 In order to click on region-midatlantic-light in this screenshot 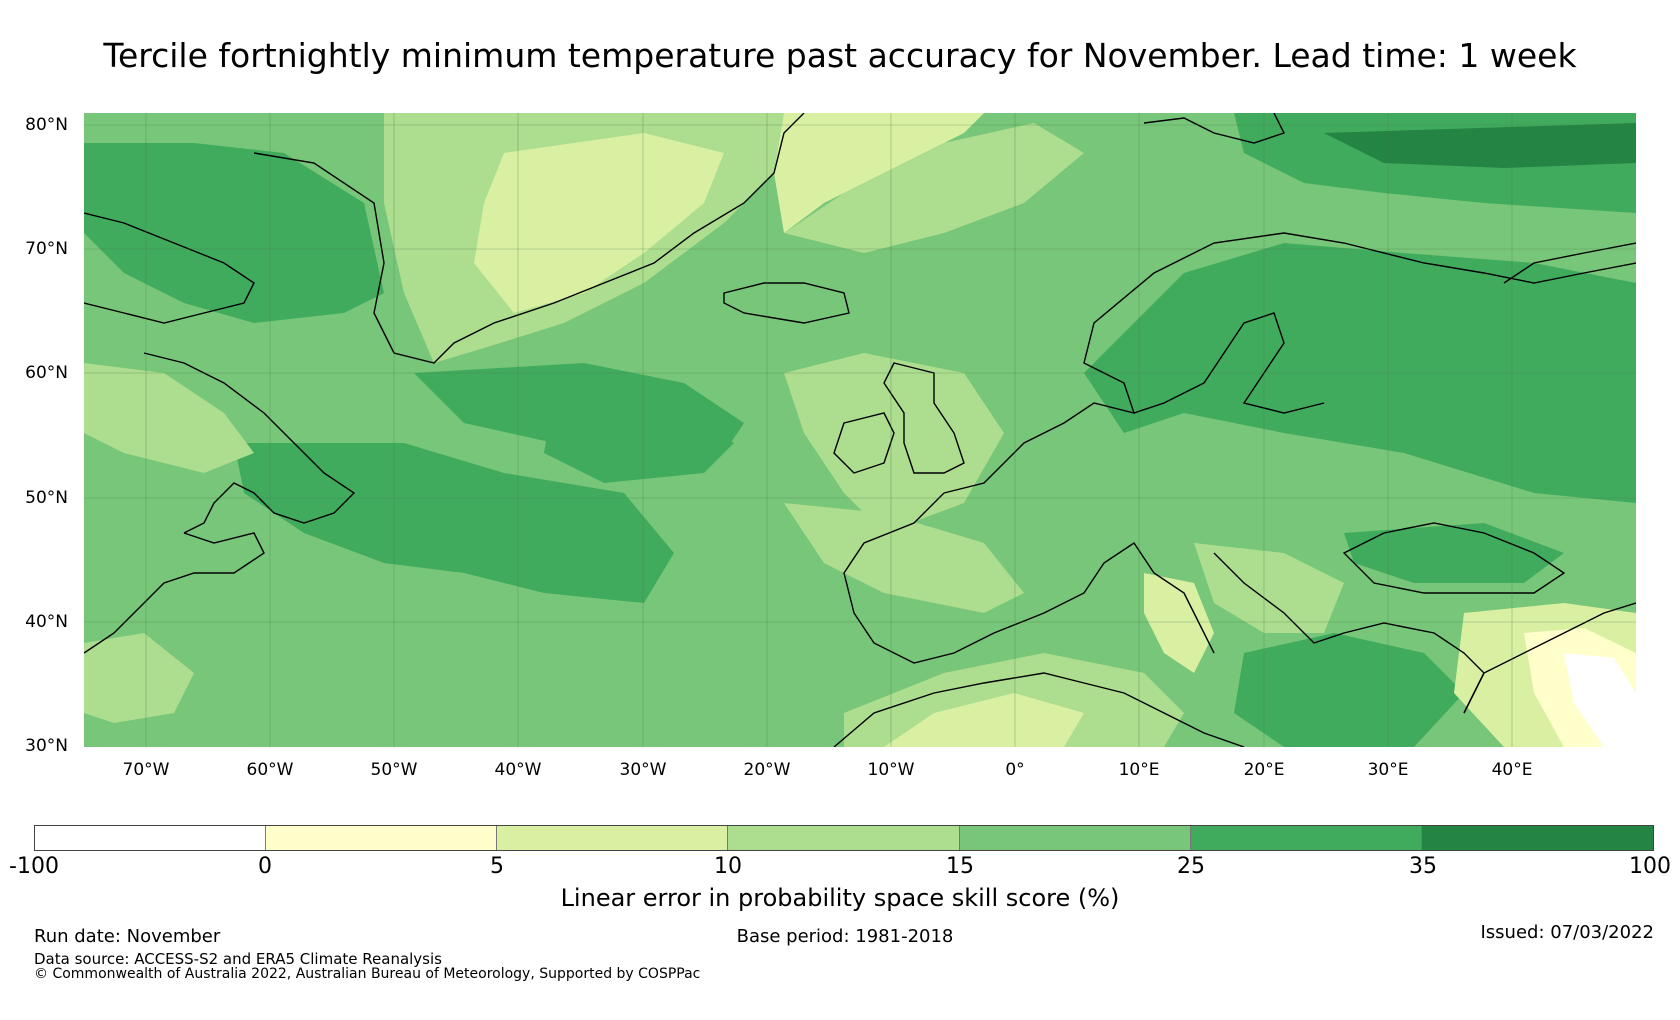, I will do `click(894, 443)`.